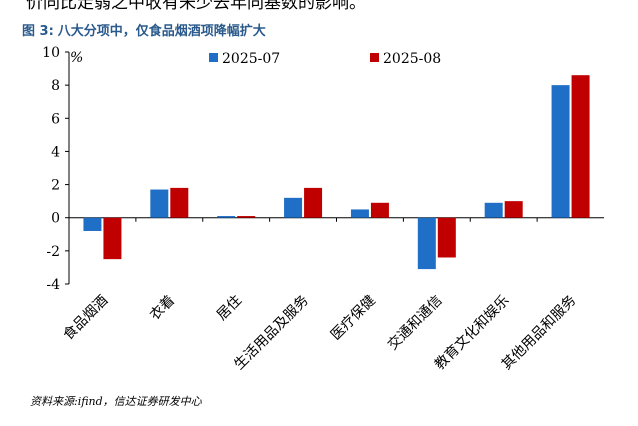  Describe the element at coordinates (55, 86) in the screenshot. I see `y-tick-label: 8` at that location.